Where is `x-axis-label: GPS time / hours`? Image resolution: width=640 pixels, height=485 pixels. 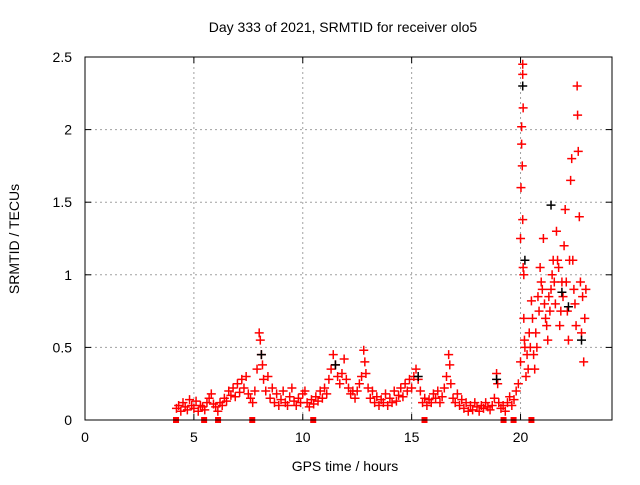
x-axis-label: GPS time / hours is located at coordinates (345, 466).